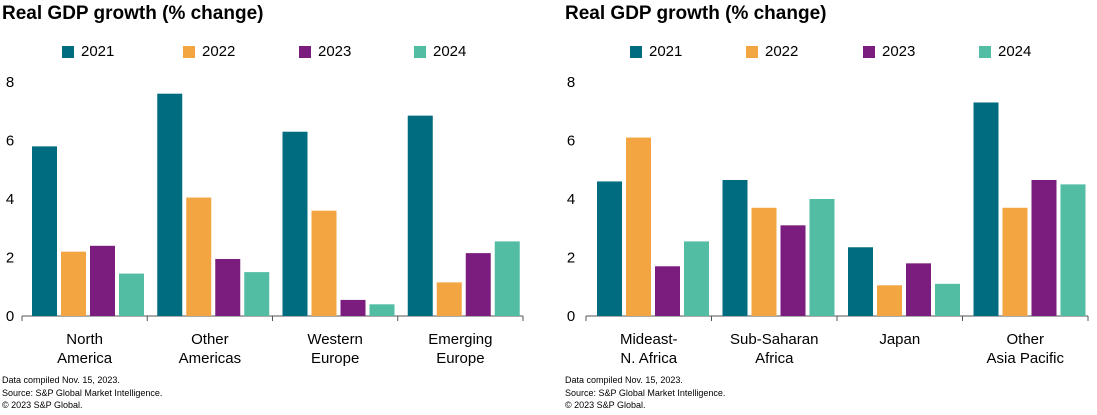 This screenshot has height=415, width=1097. What do you see at coordinates (84, 339) in the screenshot?
I see `x-category-label: North` at bounding box center [84, 339].